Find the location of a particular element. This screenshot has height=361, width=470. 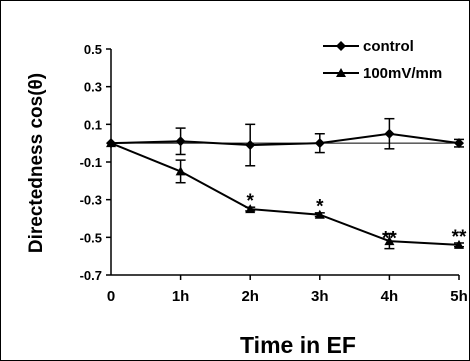

legend-item: 100mV/mm is located at coordinates (382, 73).